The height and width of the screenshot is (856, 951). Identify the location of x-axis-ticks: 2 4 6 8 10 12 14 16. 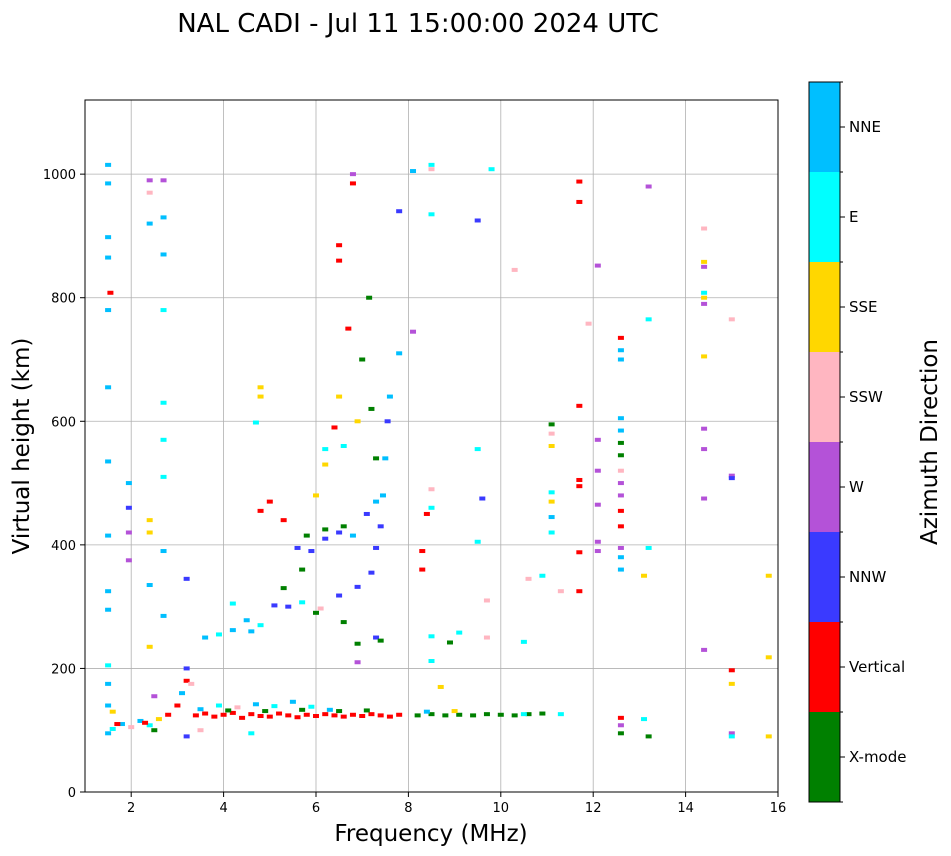
(456, 804).